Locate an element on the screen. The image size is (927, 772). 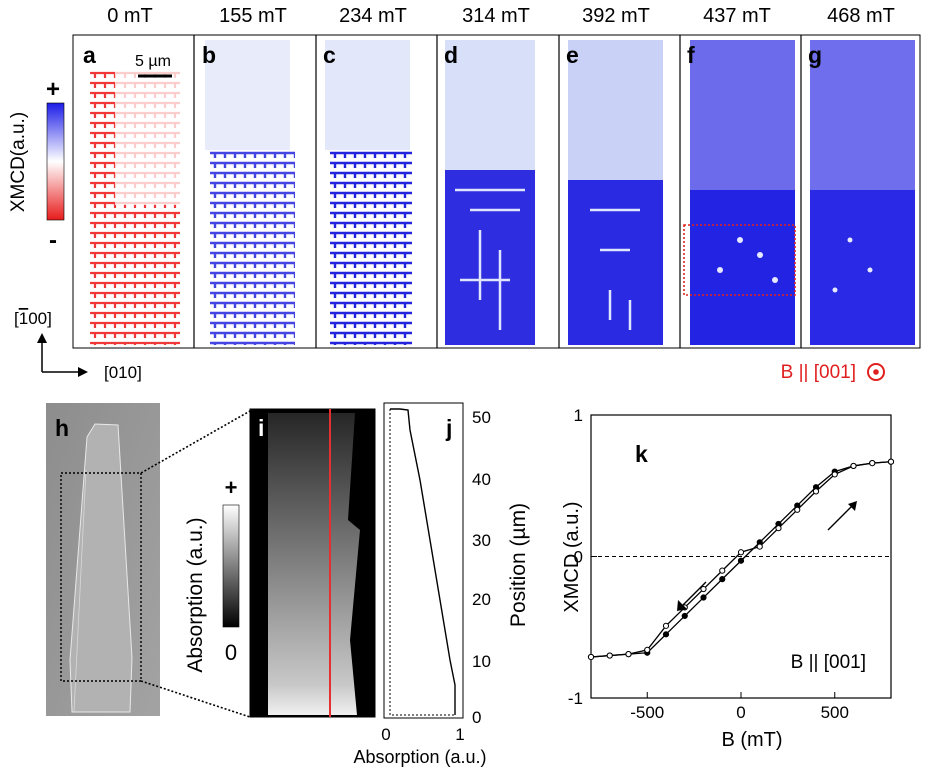
xmcd-panel-a is located at coordinates (137, 195).